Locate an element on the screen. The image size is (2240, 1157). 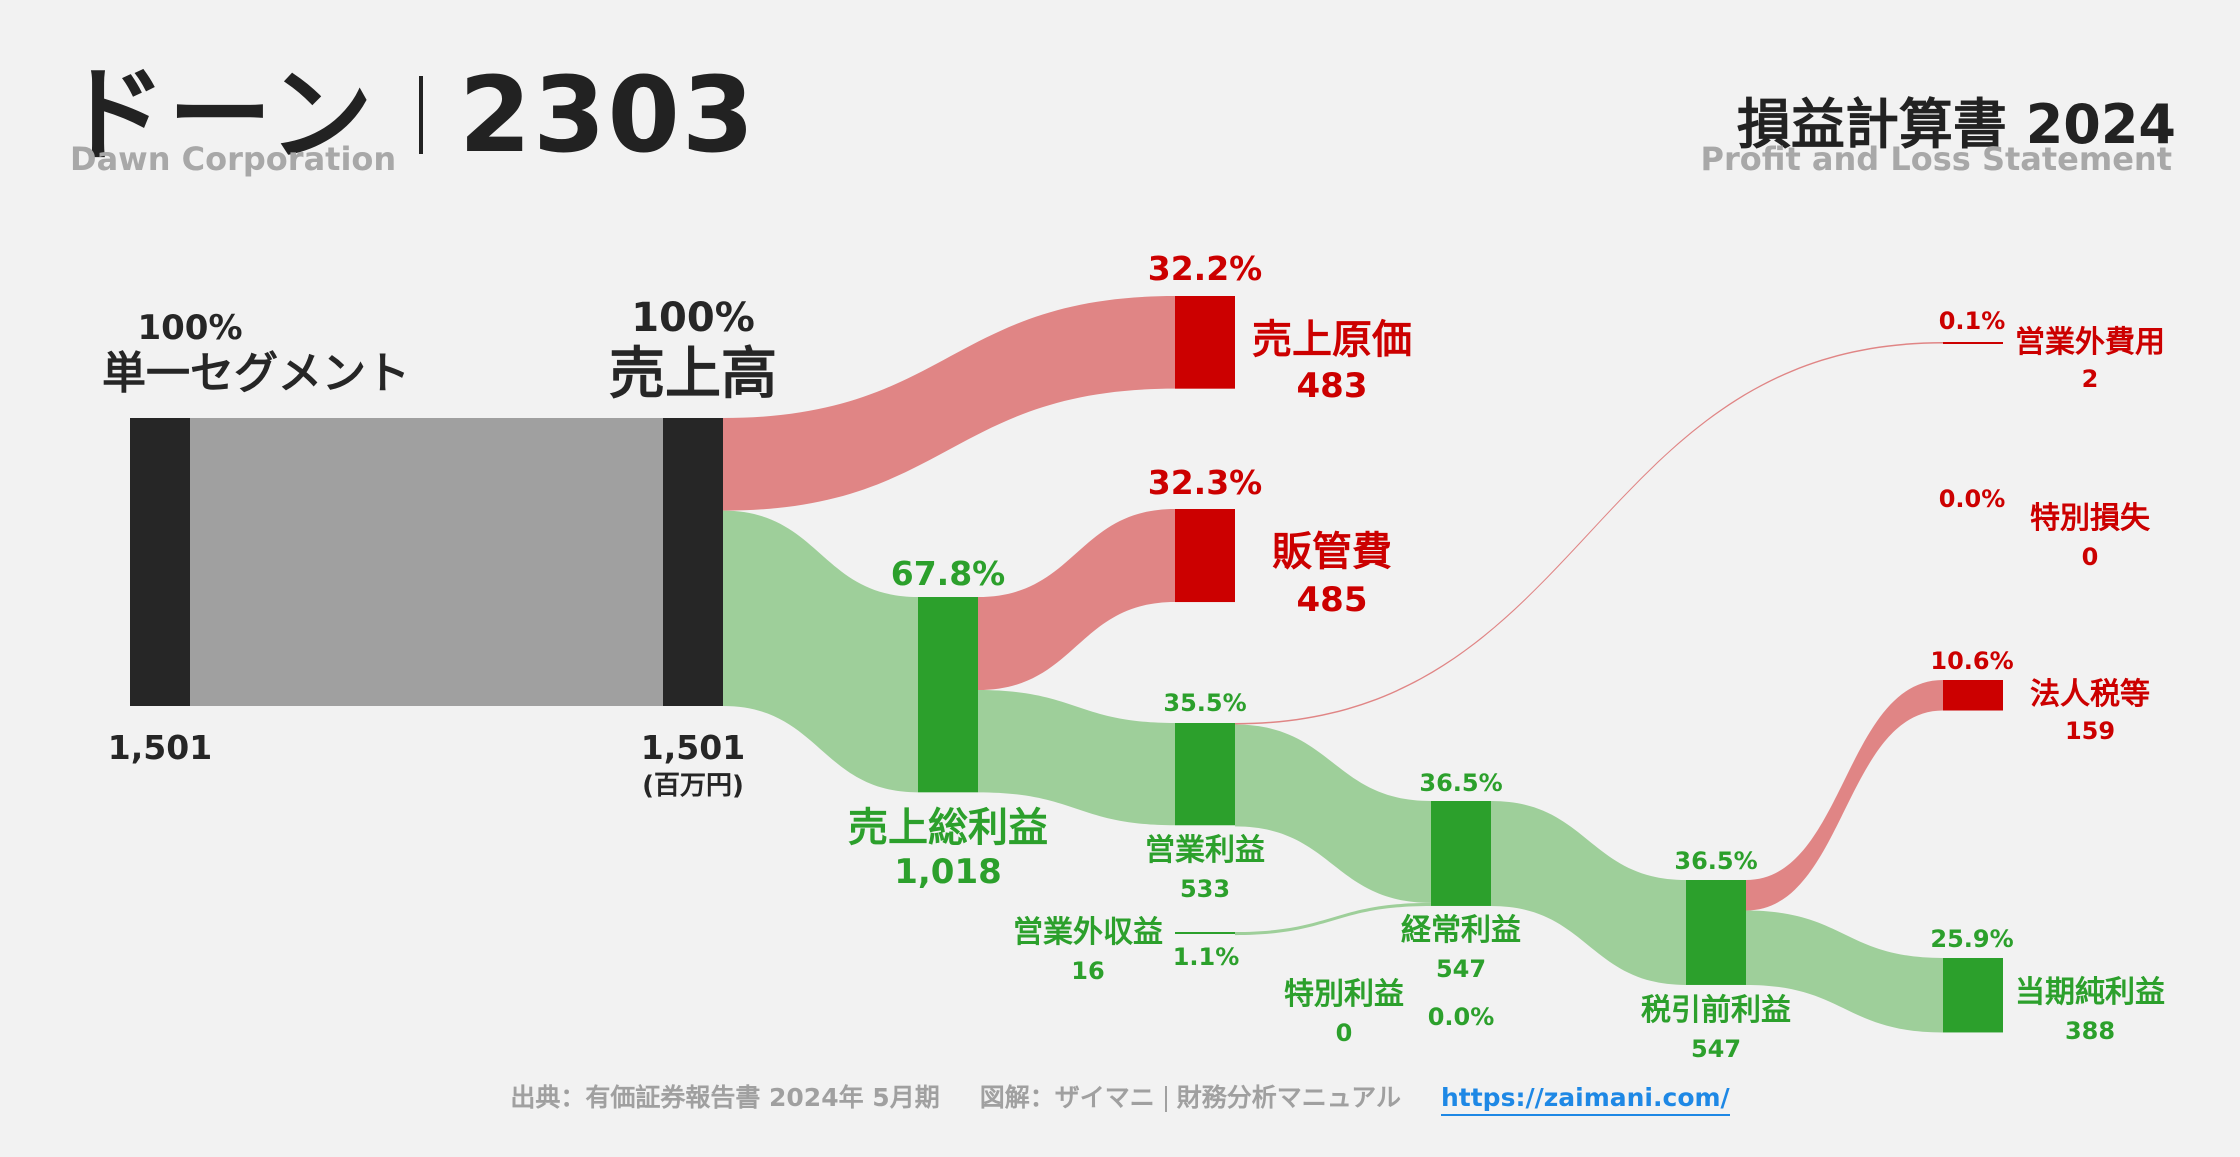
cogs-name: 売上原価 is located at coordinates (1332, 340).